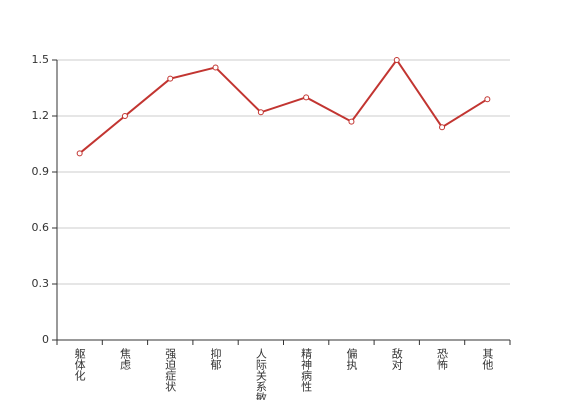  Describe the element at coordinates (170, 370) in the screenshot. I see `x-tick-label: 强迫症状` at that location.